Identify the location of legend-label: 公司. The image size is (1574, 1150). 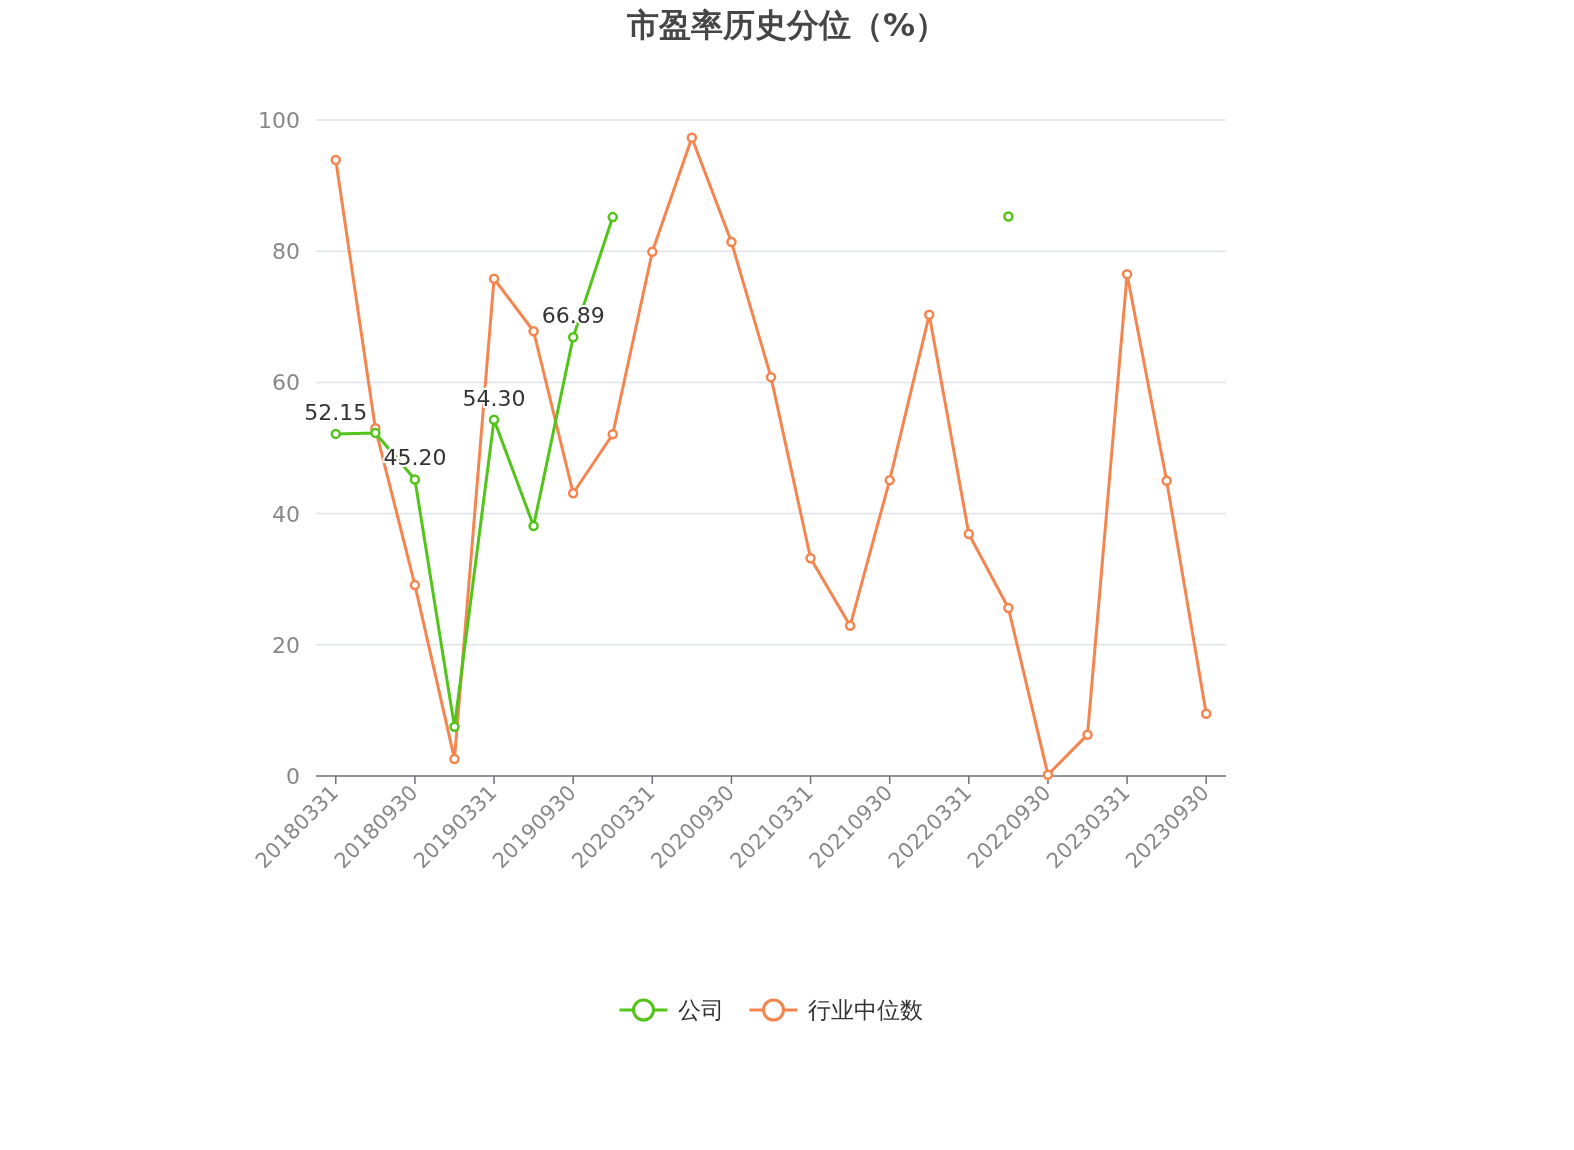
(700, 1010).